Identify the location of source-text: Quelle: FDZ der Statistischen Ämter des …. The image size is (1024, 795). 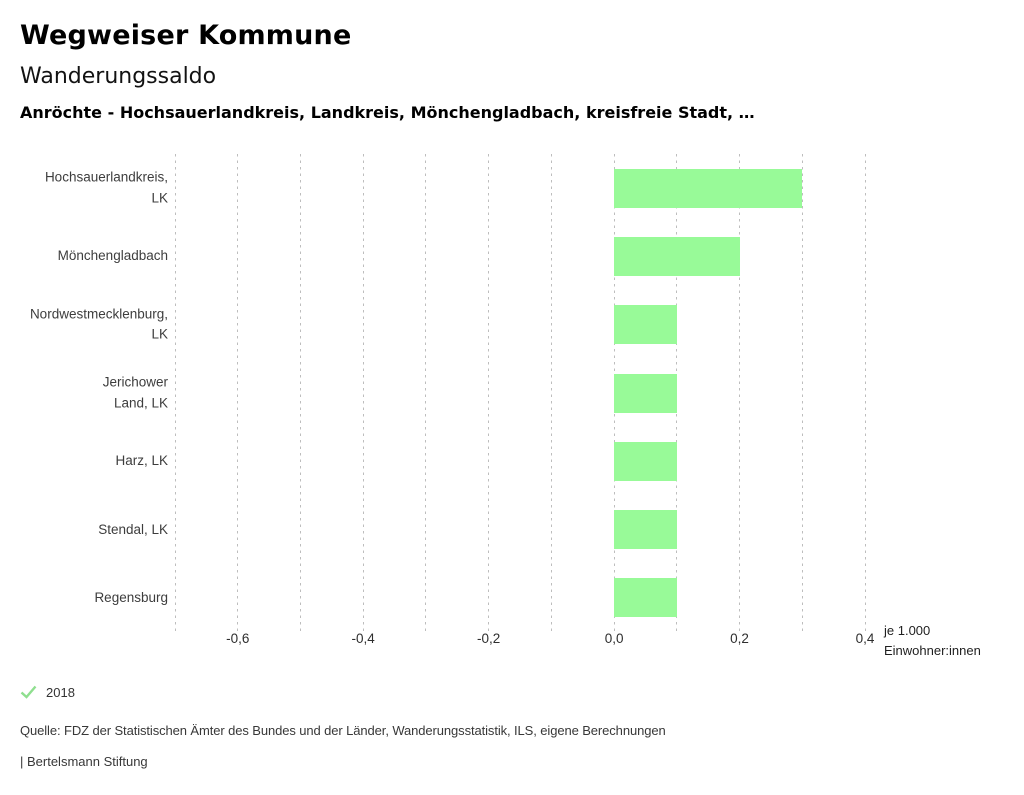
(343, 730).